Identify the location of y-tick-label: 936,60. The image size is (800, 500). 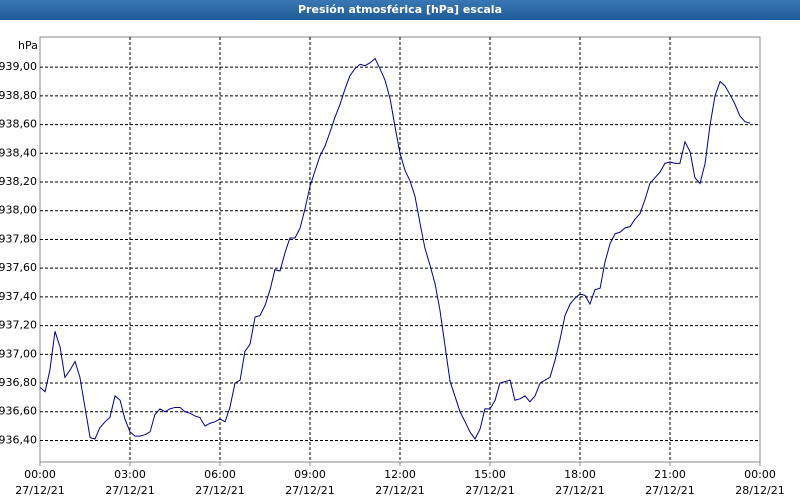
(18, 411).